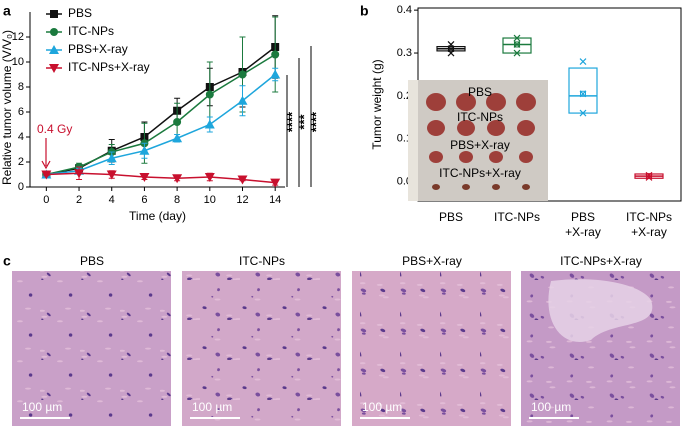 This screenshot has height=435, width=685. I want to click on y-tick-label: 8, so click(21, 87).